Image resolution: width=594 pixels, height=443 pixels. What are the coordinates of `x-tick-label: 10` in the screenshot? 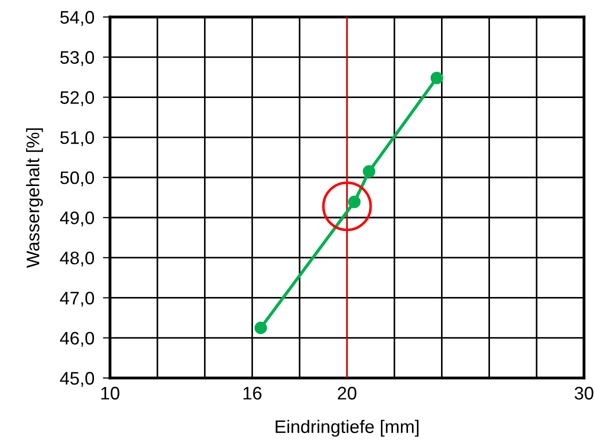 It's located at (110, 393).